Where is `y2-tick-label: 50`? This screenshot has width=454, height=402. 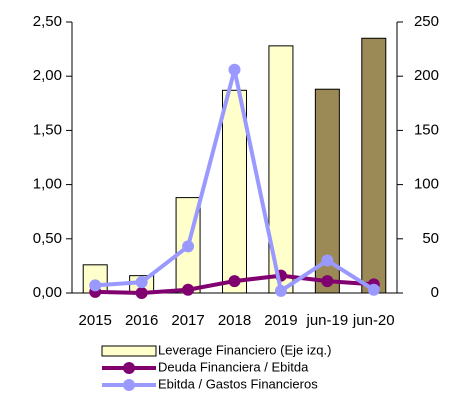 y2-tick-label: 50 is located at coordinates (430, 238).